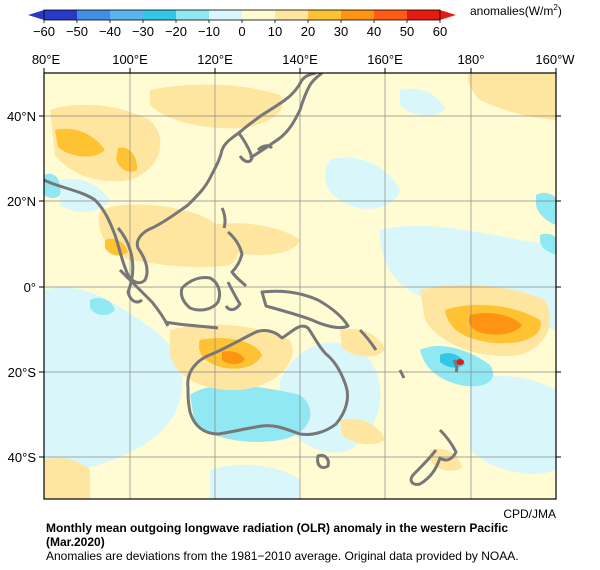  I want to click on colorbar-unit-label: anomalies(W/m2), so click(516, 10).